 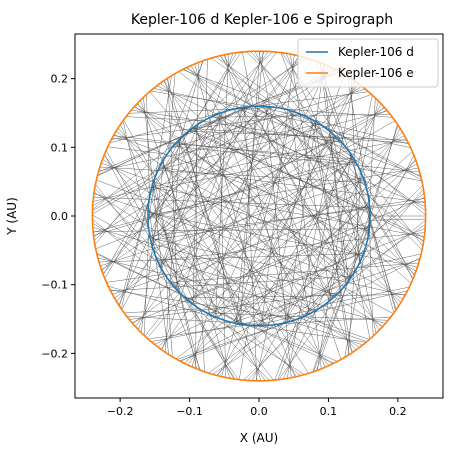 I want to click on x-tick-label: 0.1, so click(x=329, y=411).